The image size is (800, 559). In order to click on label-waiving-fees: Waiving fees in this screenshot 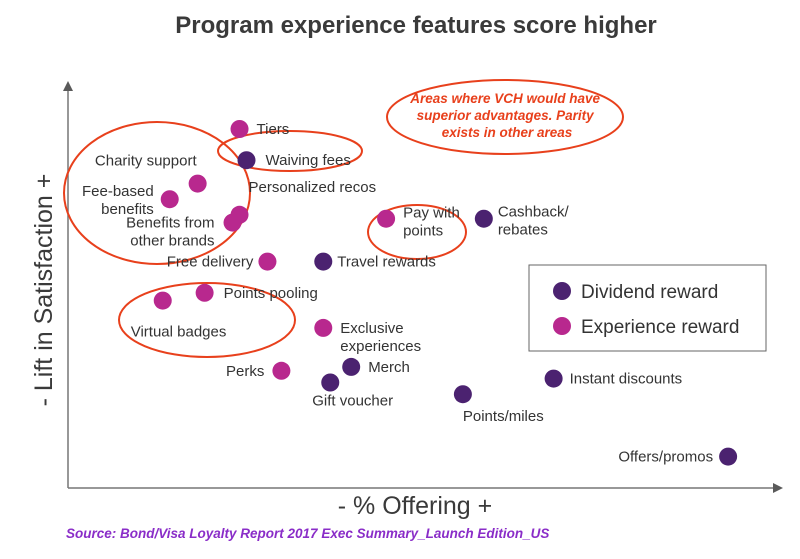, I will do `click(308, 160)`.